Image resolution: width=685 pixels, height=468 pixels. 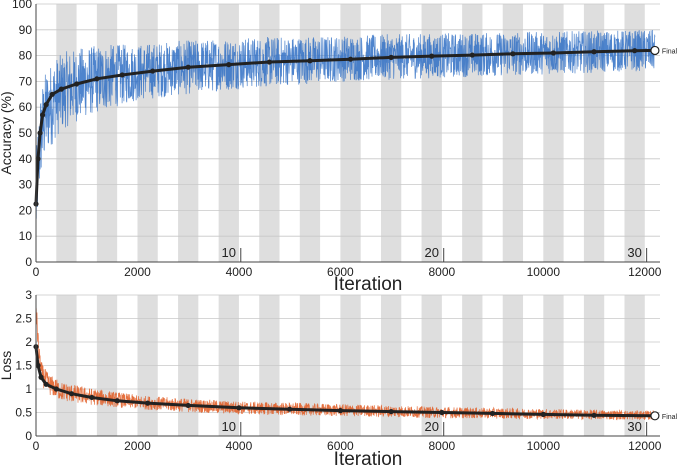 I want to click on y-tick-label: 40, so click(x=26, y=159).